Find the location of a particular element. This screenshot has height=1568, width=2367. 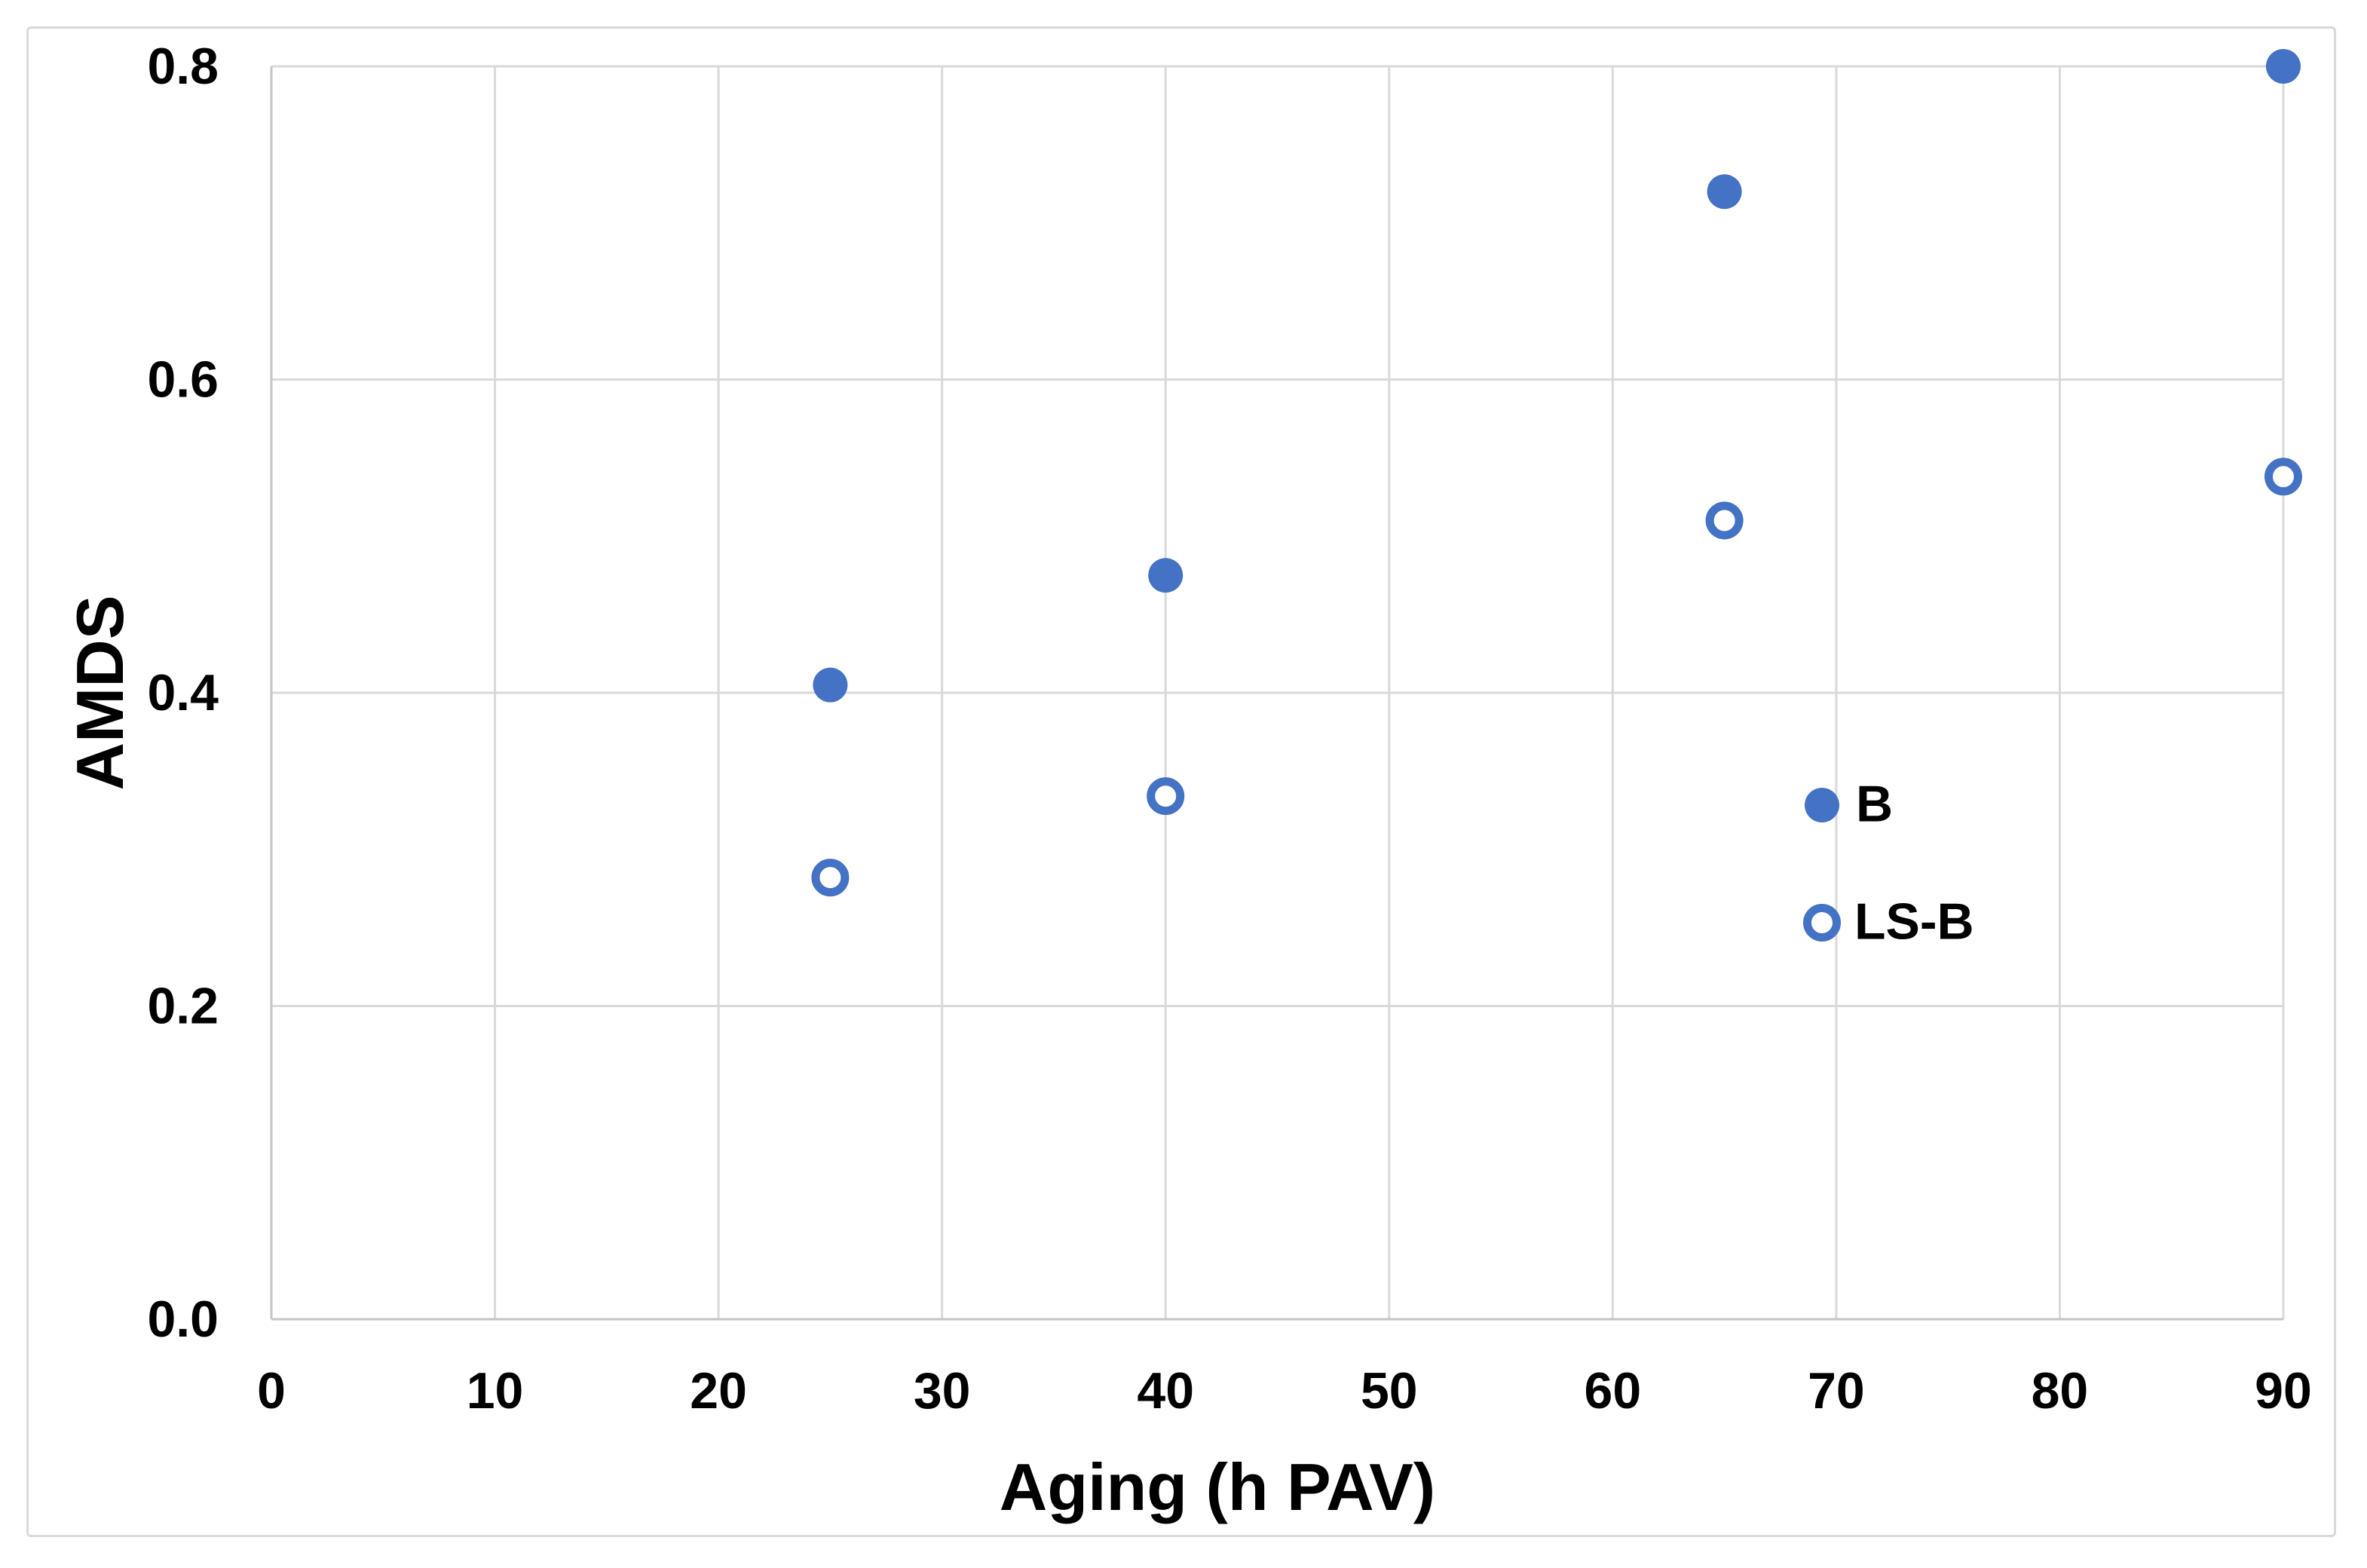

y-axis-tick-labels: 0.0 0.2 0.4 0.6 0.8 is located at coordinates (183, 693).